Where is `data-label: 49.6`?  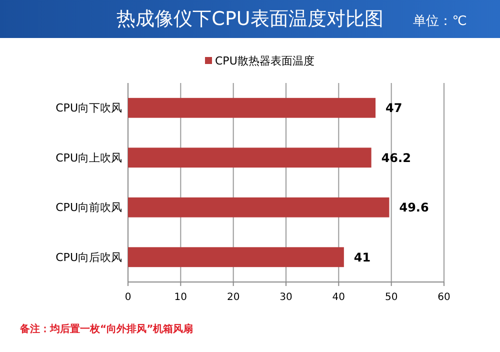 data-label: 49.6 is located at coordinates (414, 207).